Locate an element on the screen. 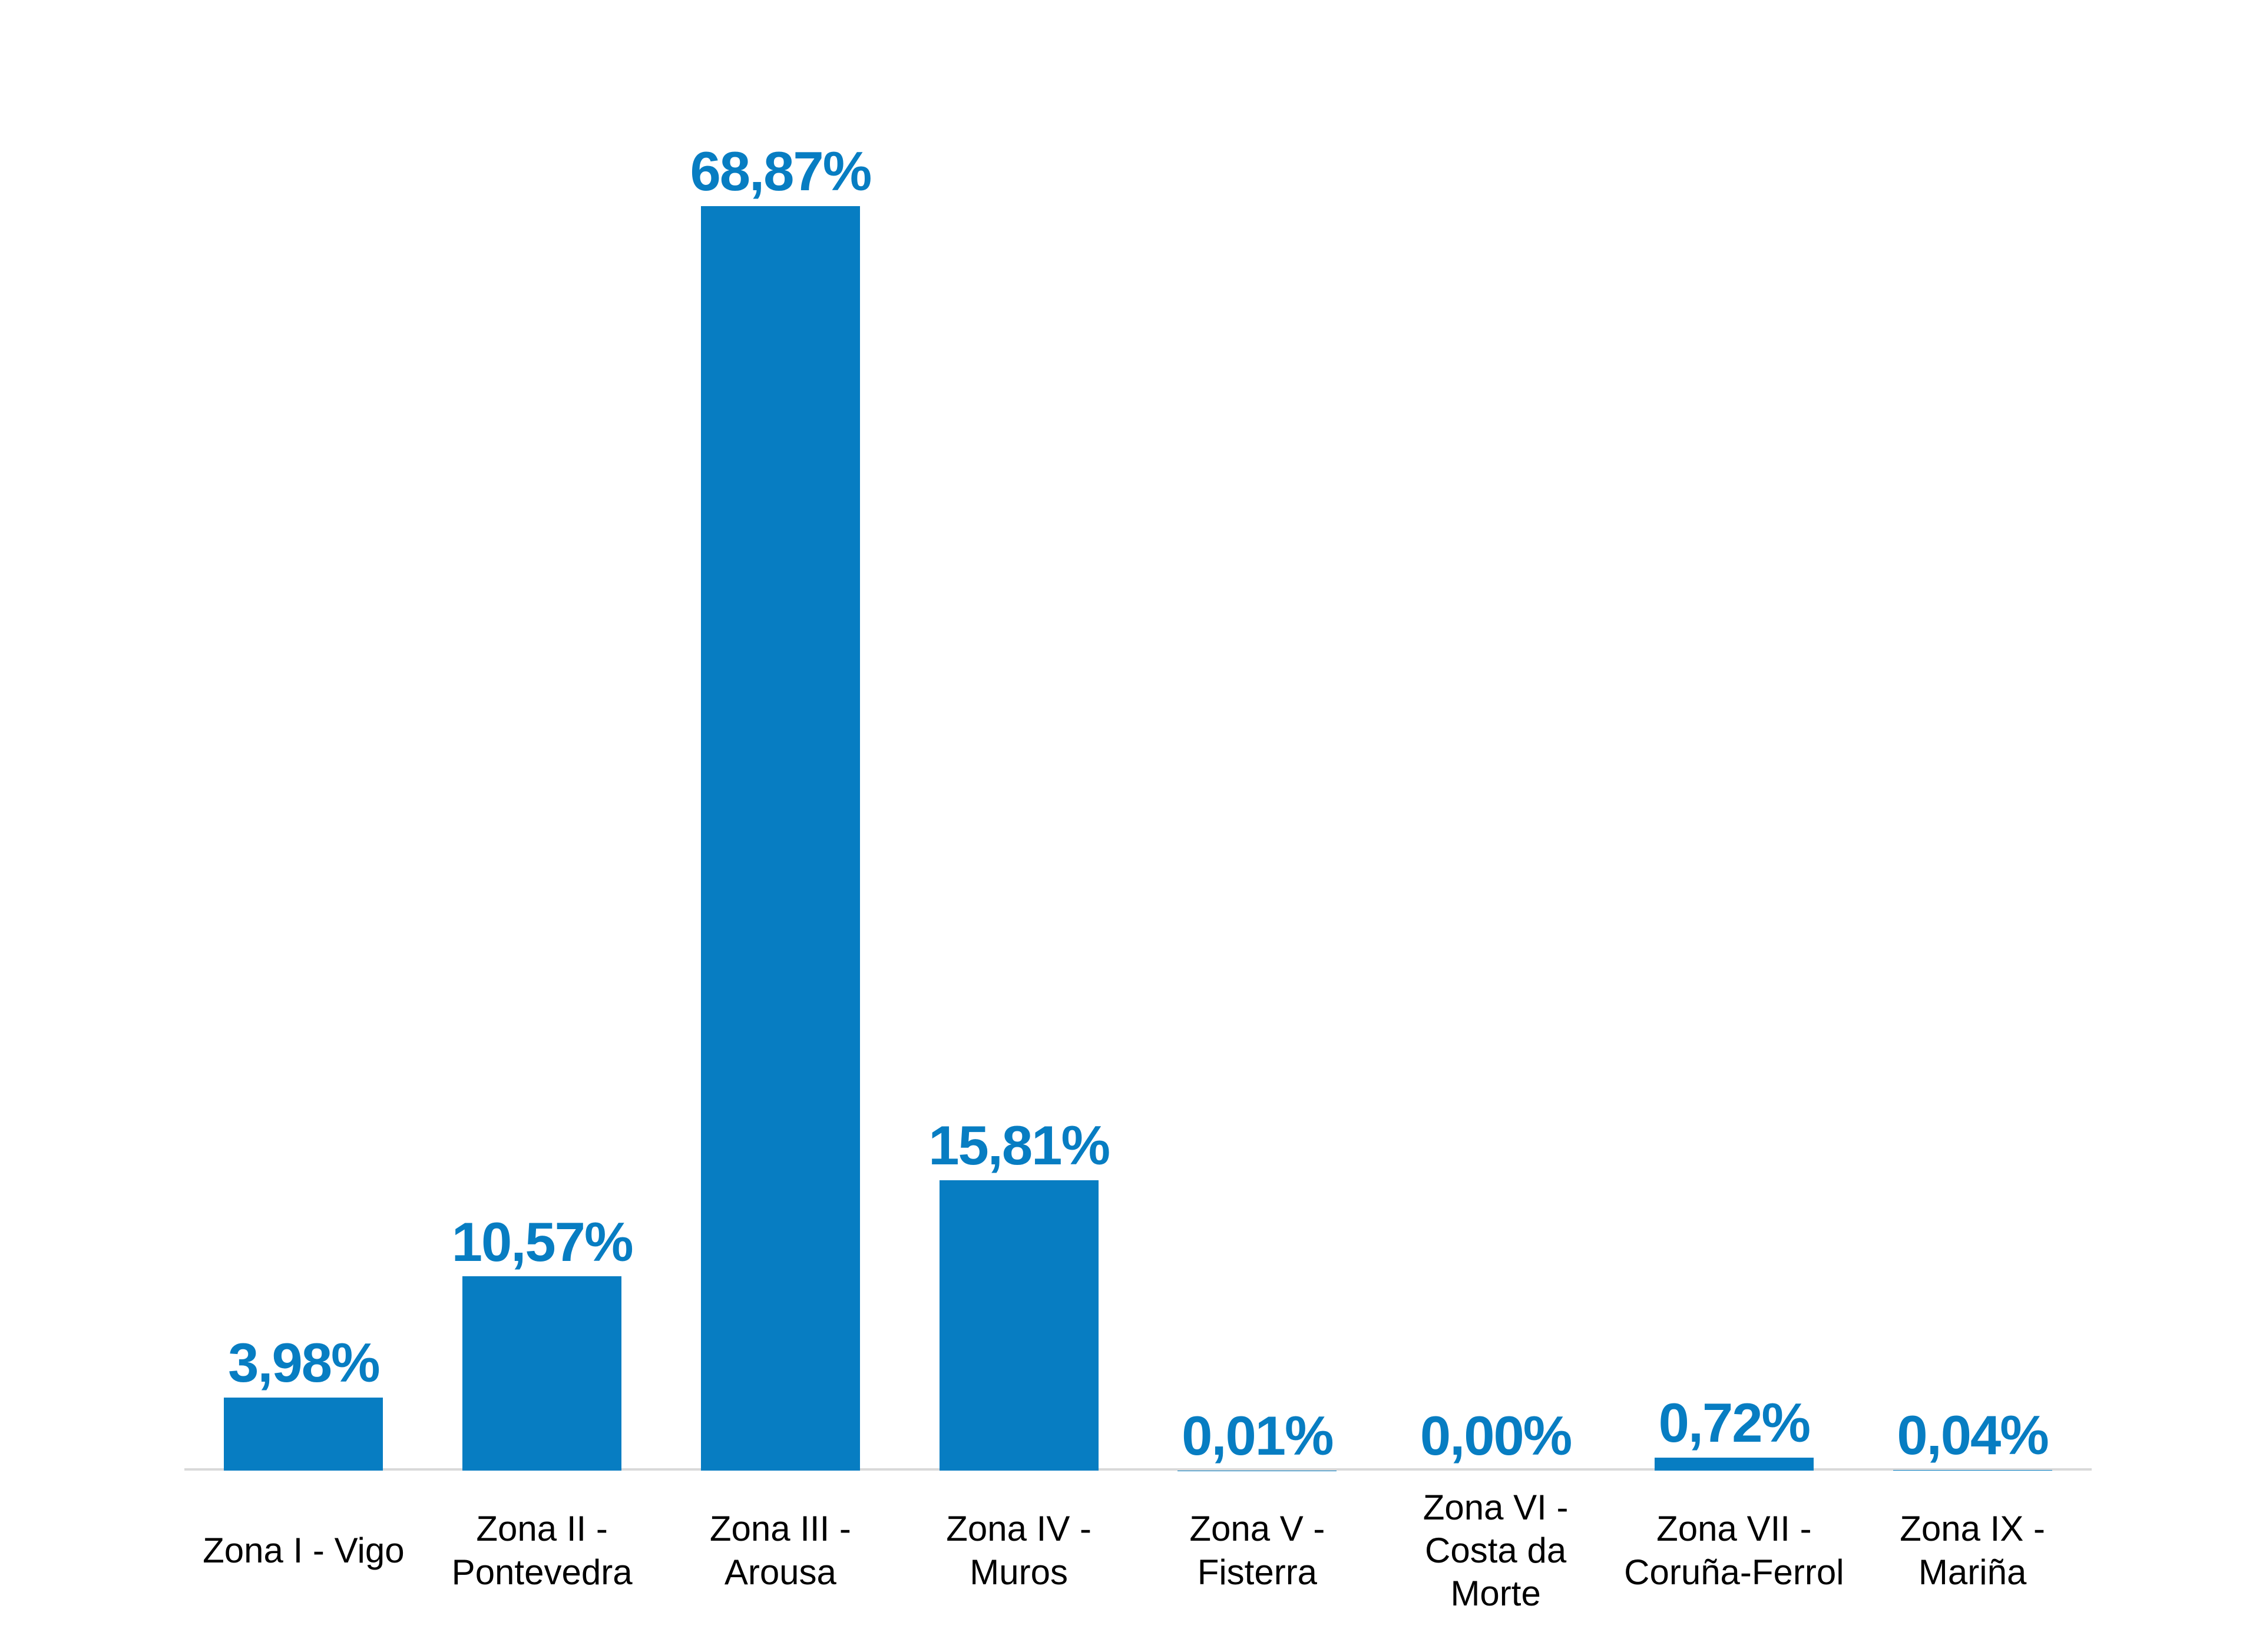 The height and width of the screenshot is (1652, 2246). category-label-line: Zona IX - is located at coordinates (1973, 1529).